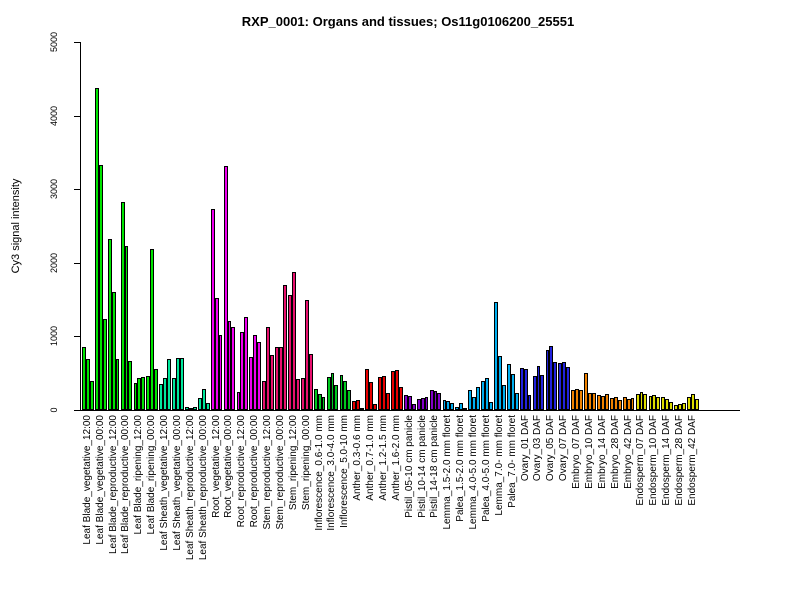 This screenshot has width=800, height=600. Describe the element at coordinates (435, 466) in the screenshot. I see `x-tick-label: Pistil_14-18 cm panicle` at that location.